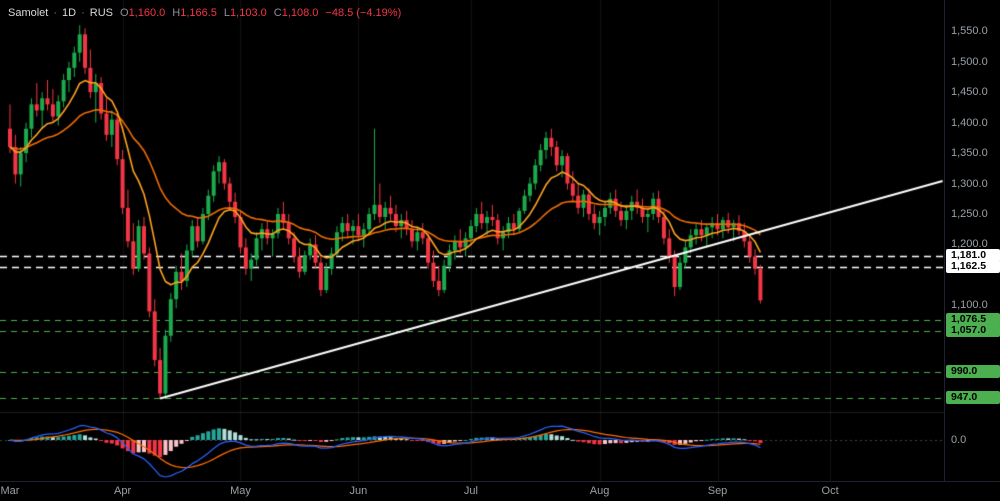 The height and width of the screenshot is (501, 1000). I want to click on ohlc-high: H1,166.5, so click(194, 13).